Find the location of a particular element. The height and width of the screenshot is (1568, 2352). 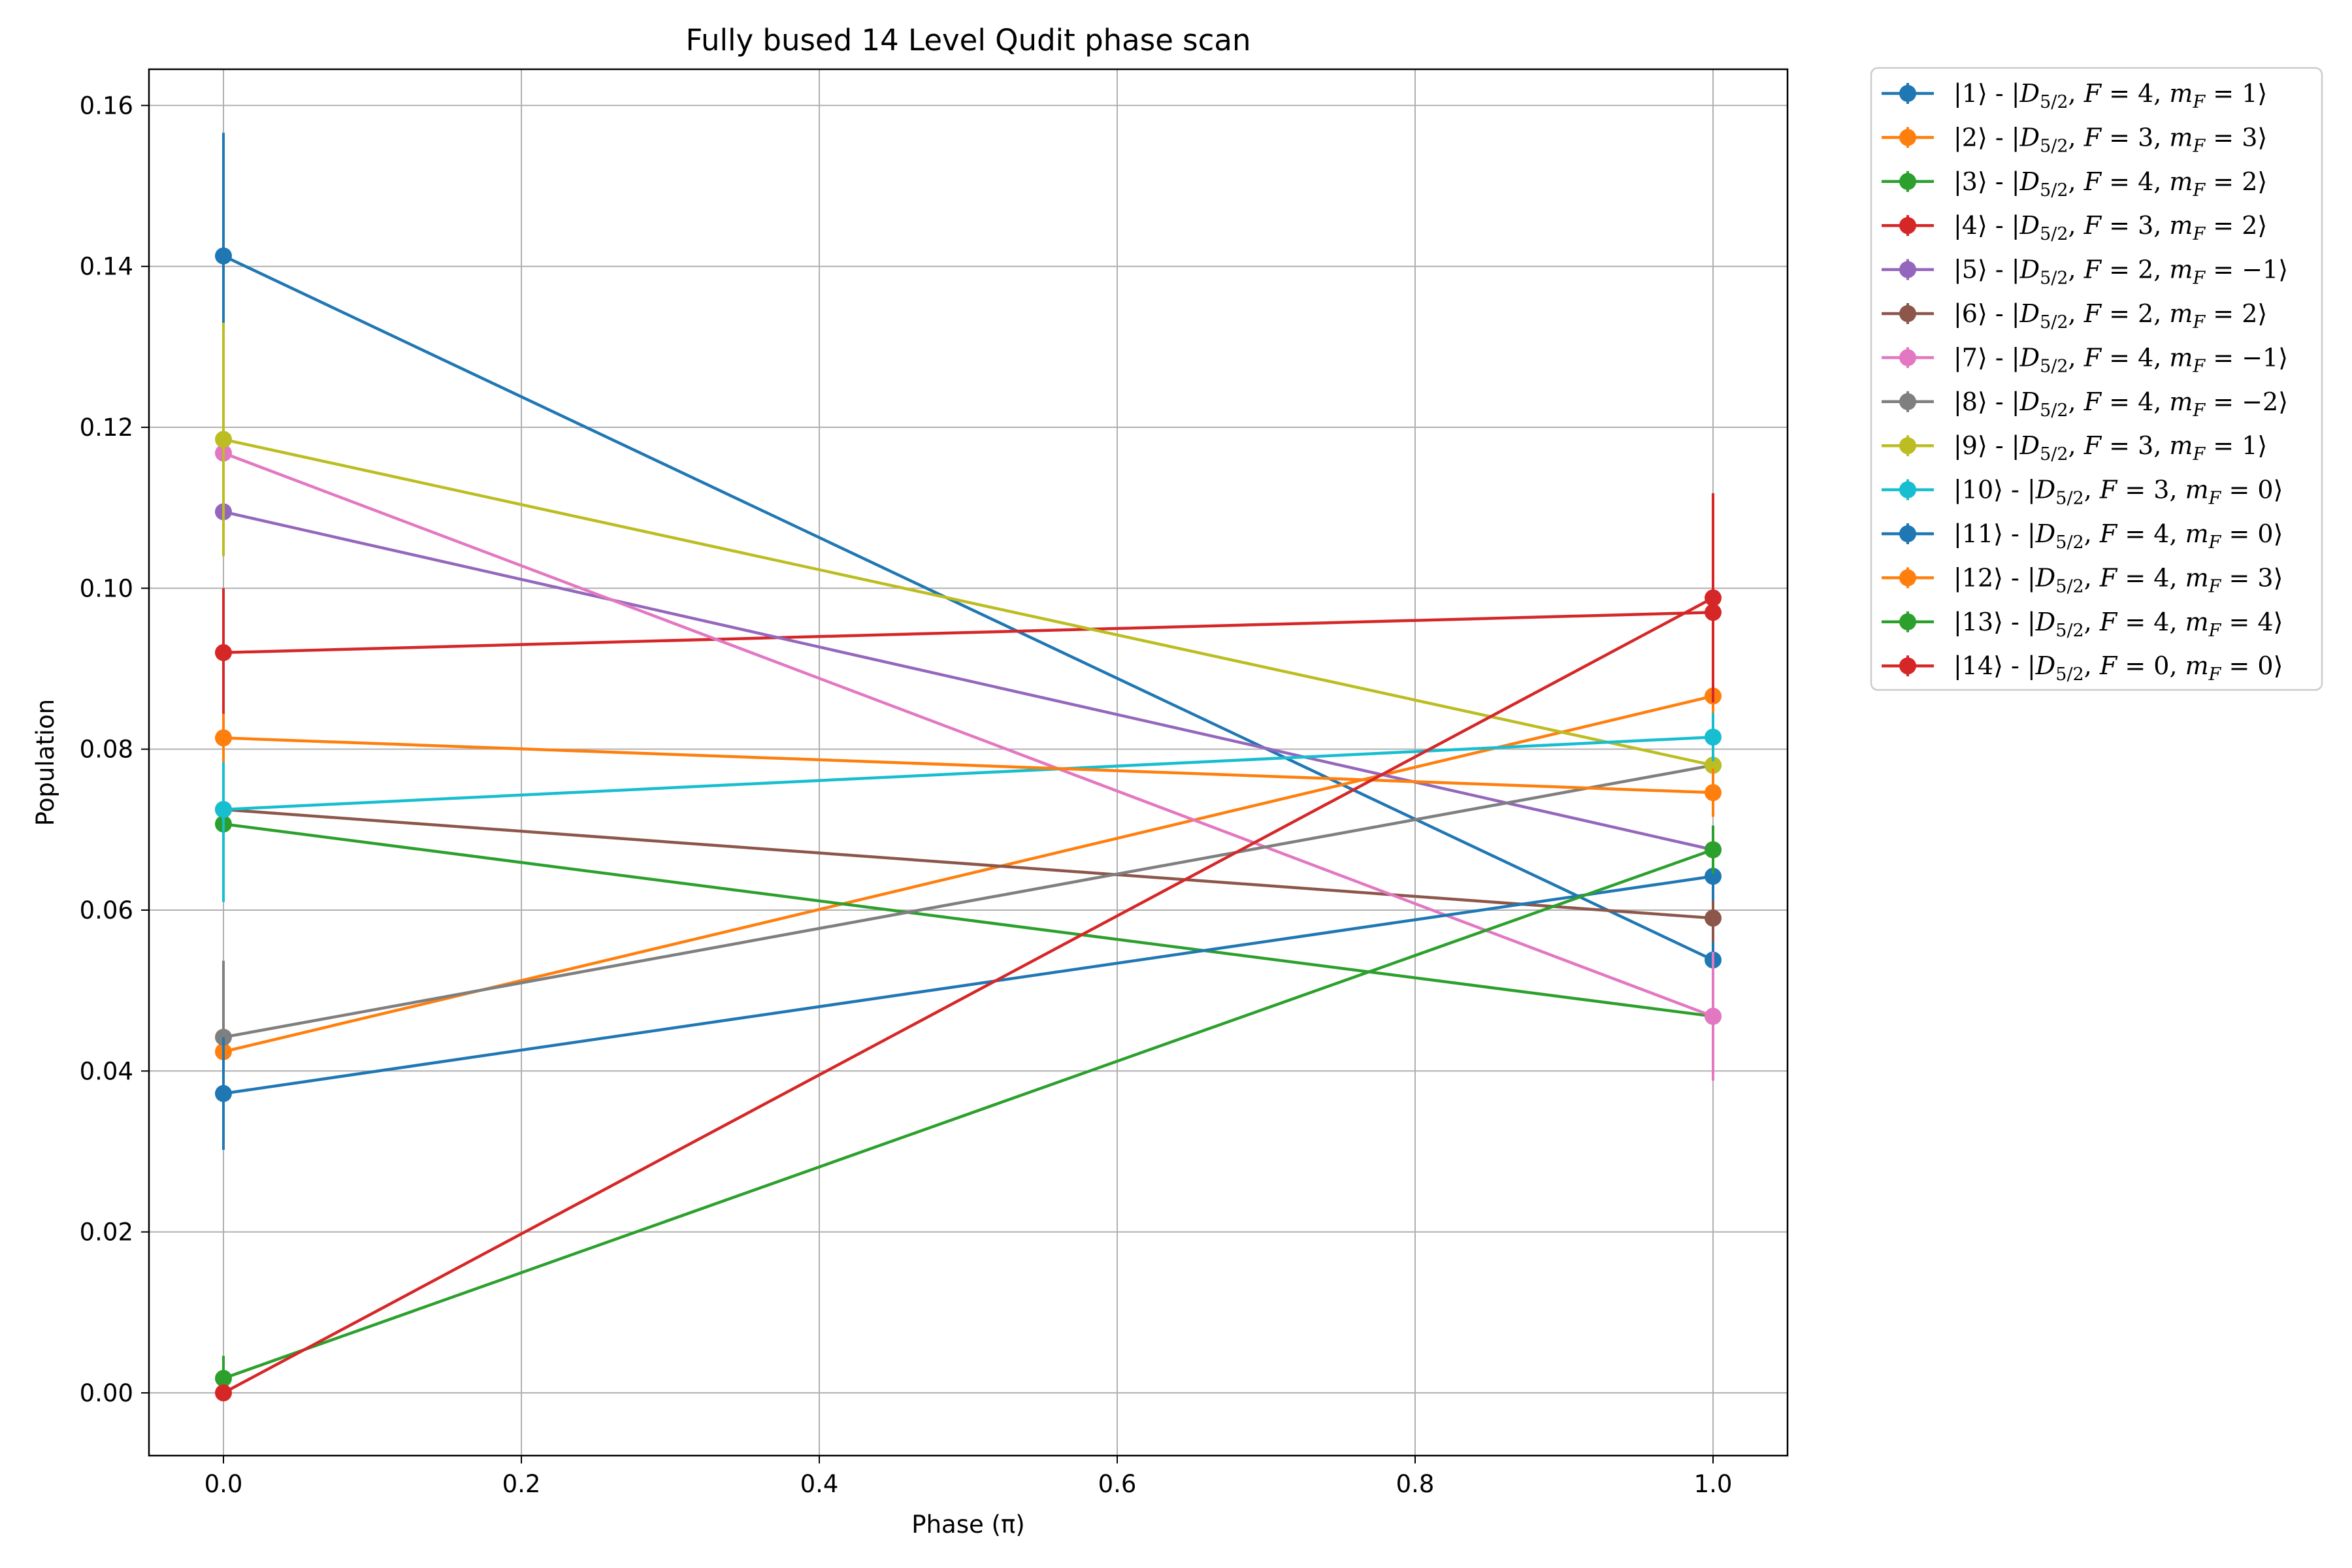

x-tick-label: 1.0 is located at coordinates (1713, 1484).